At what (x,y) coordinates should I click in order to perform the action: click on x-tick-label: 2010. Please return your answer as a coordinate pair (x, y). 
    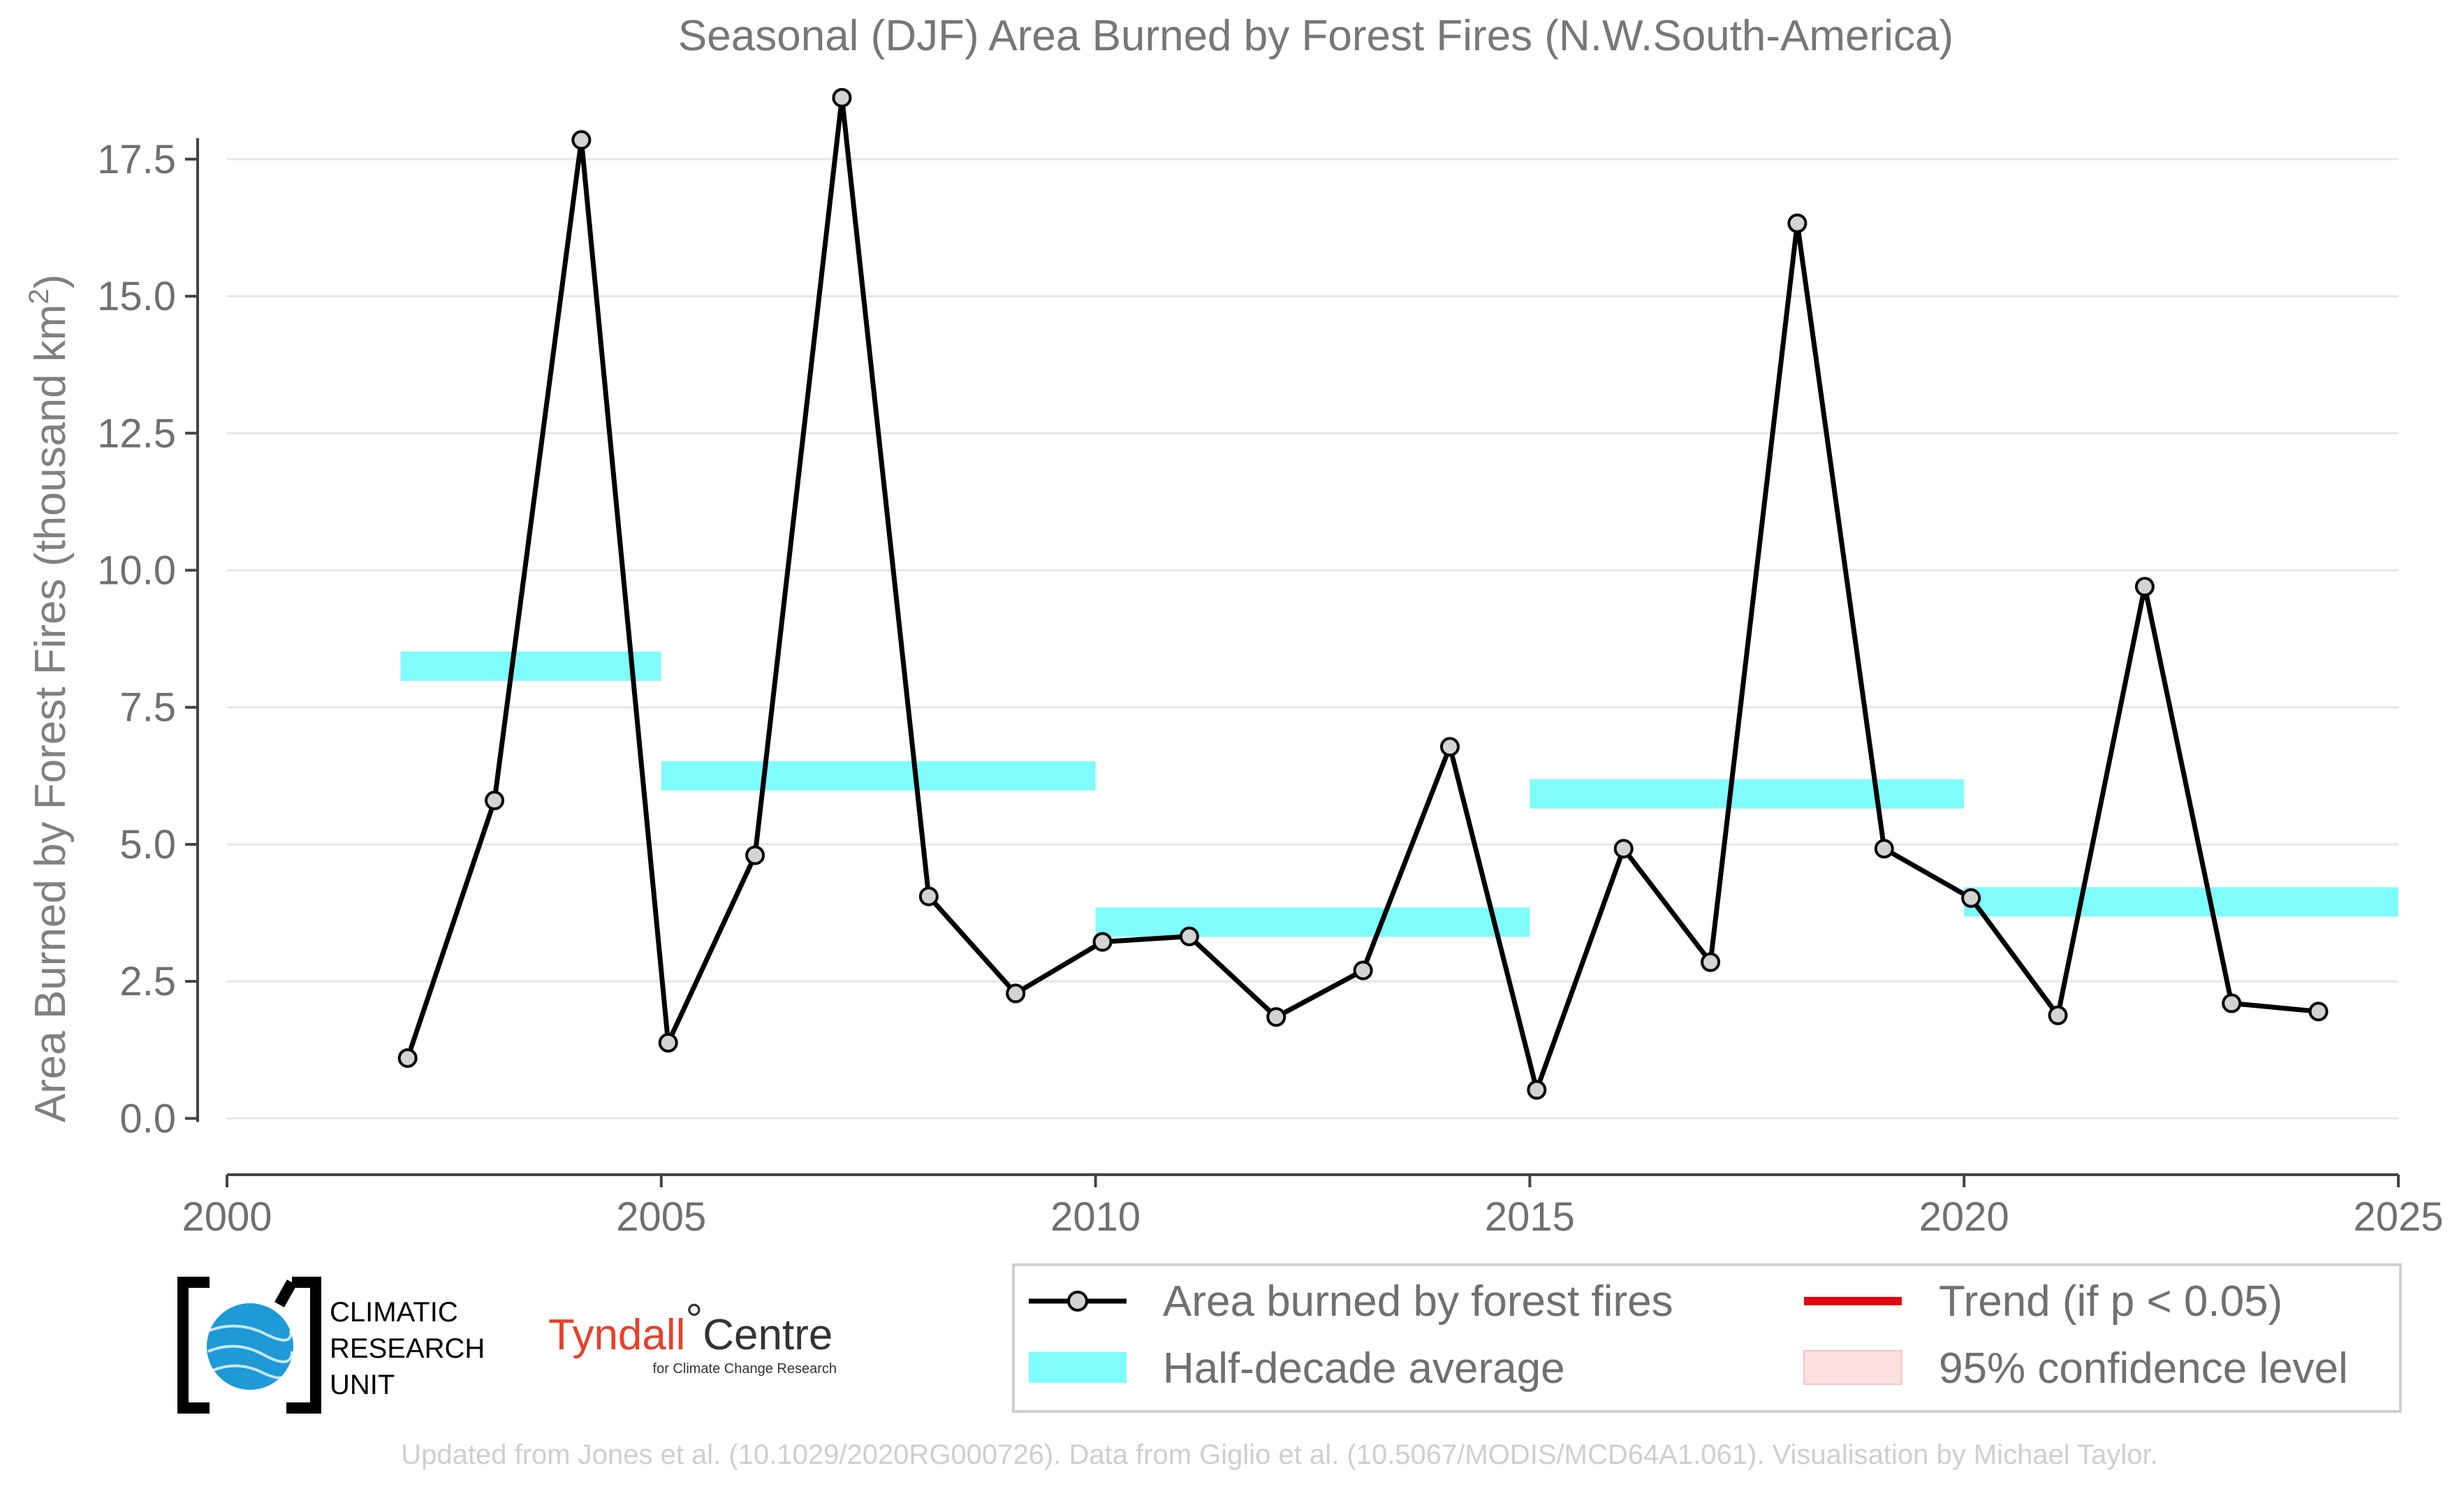
    Looking at the image, I should click on (1095, 1217).